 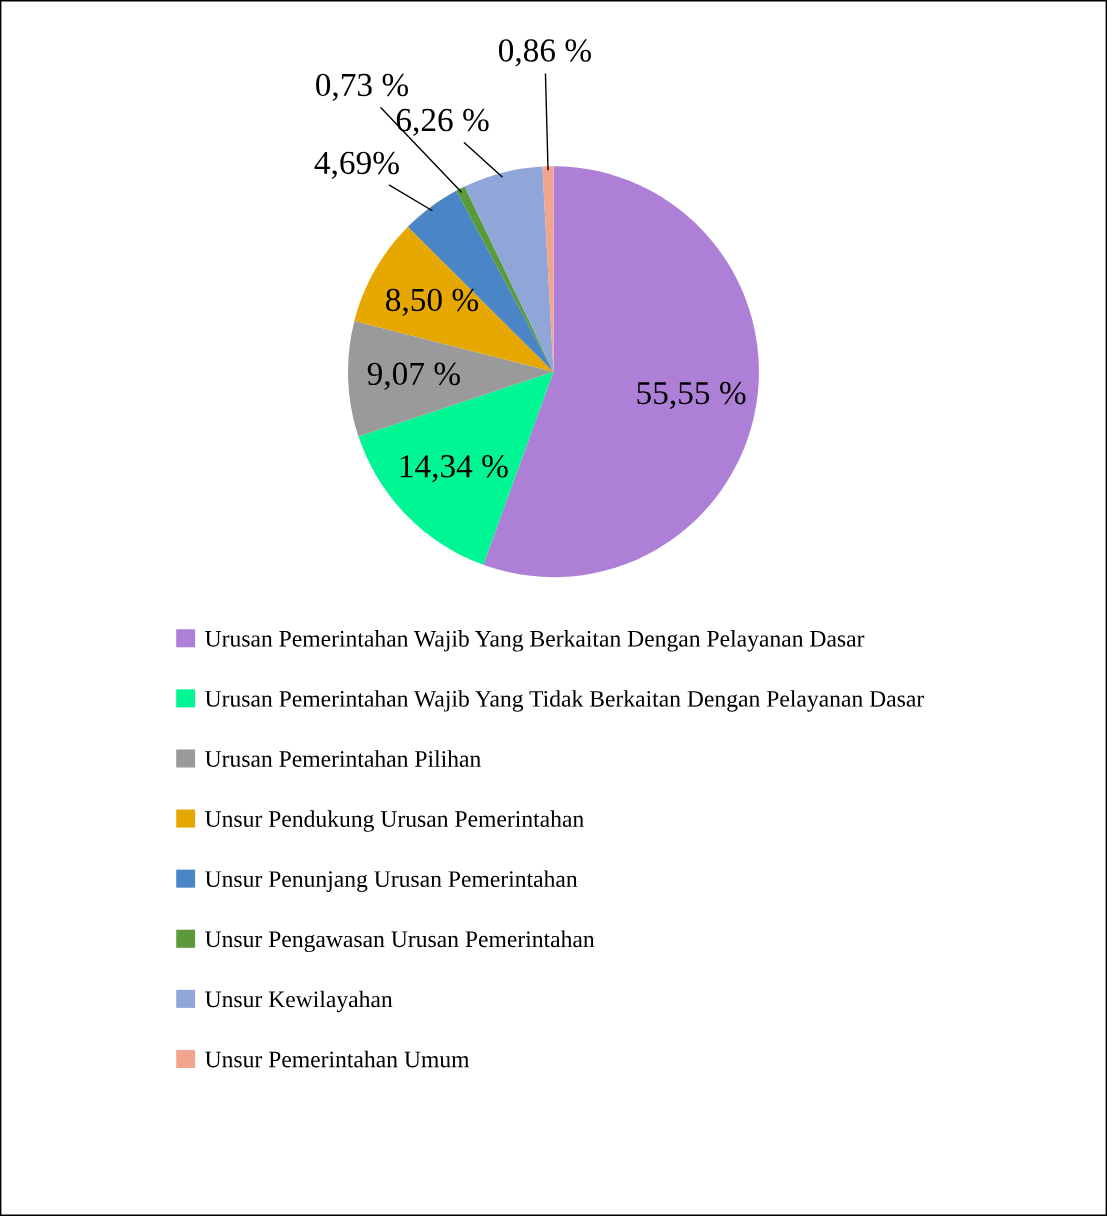 What do you see at coordinates (394, 821) in the screenshot?
I see `legend-label: Unsur Pendukung Urusan Pemerintahan` at bounding box center [394, 821].